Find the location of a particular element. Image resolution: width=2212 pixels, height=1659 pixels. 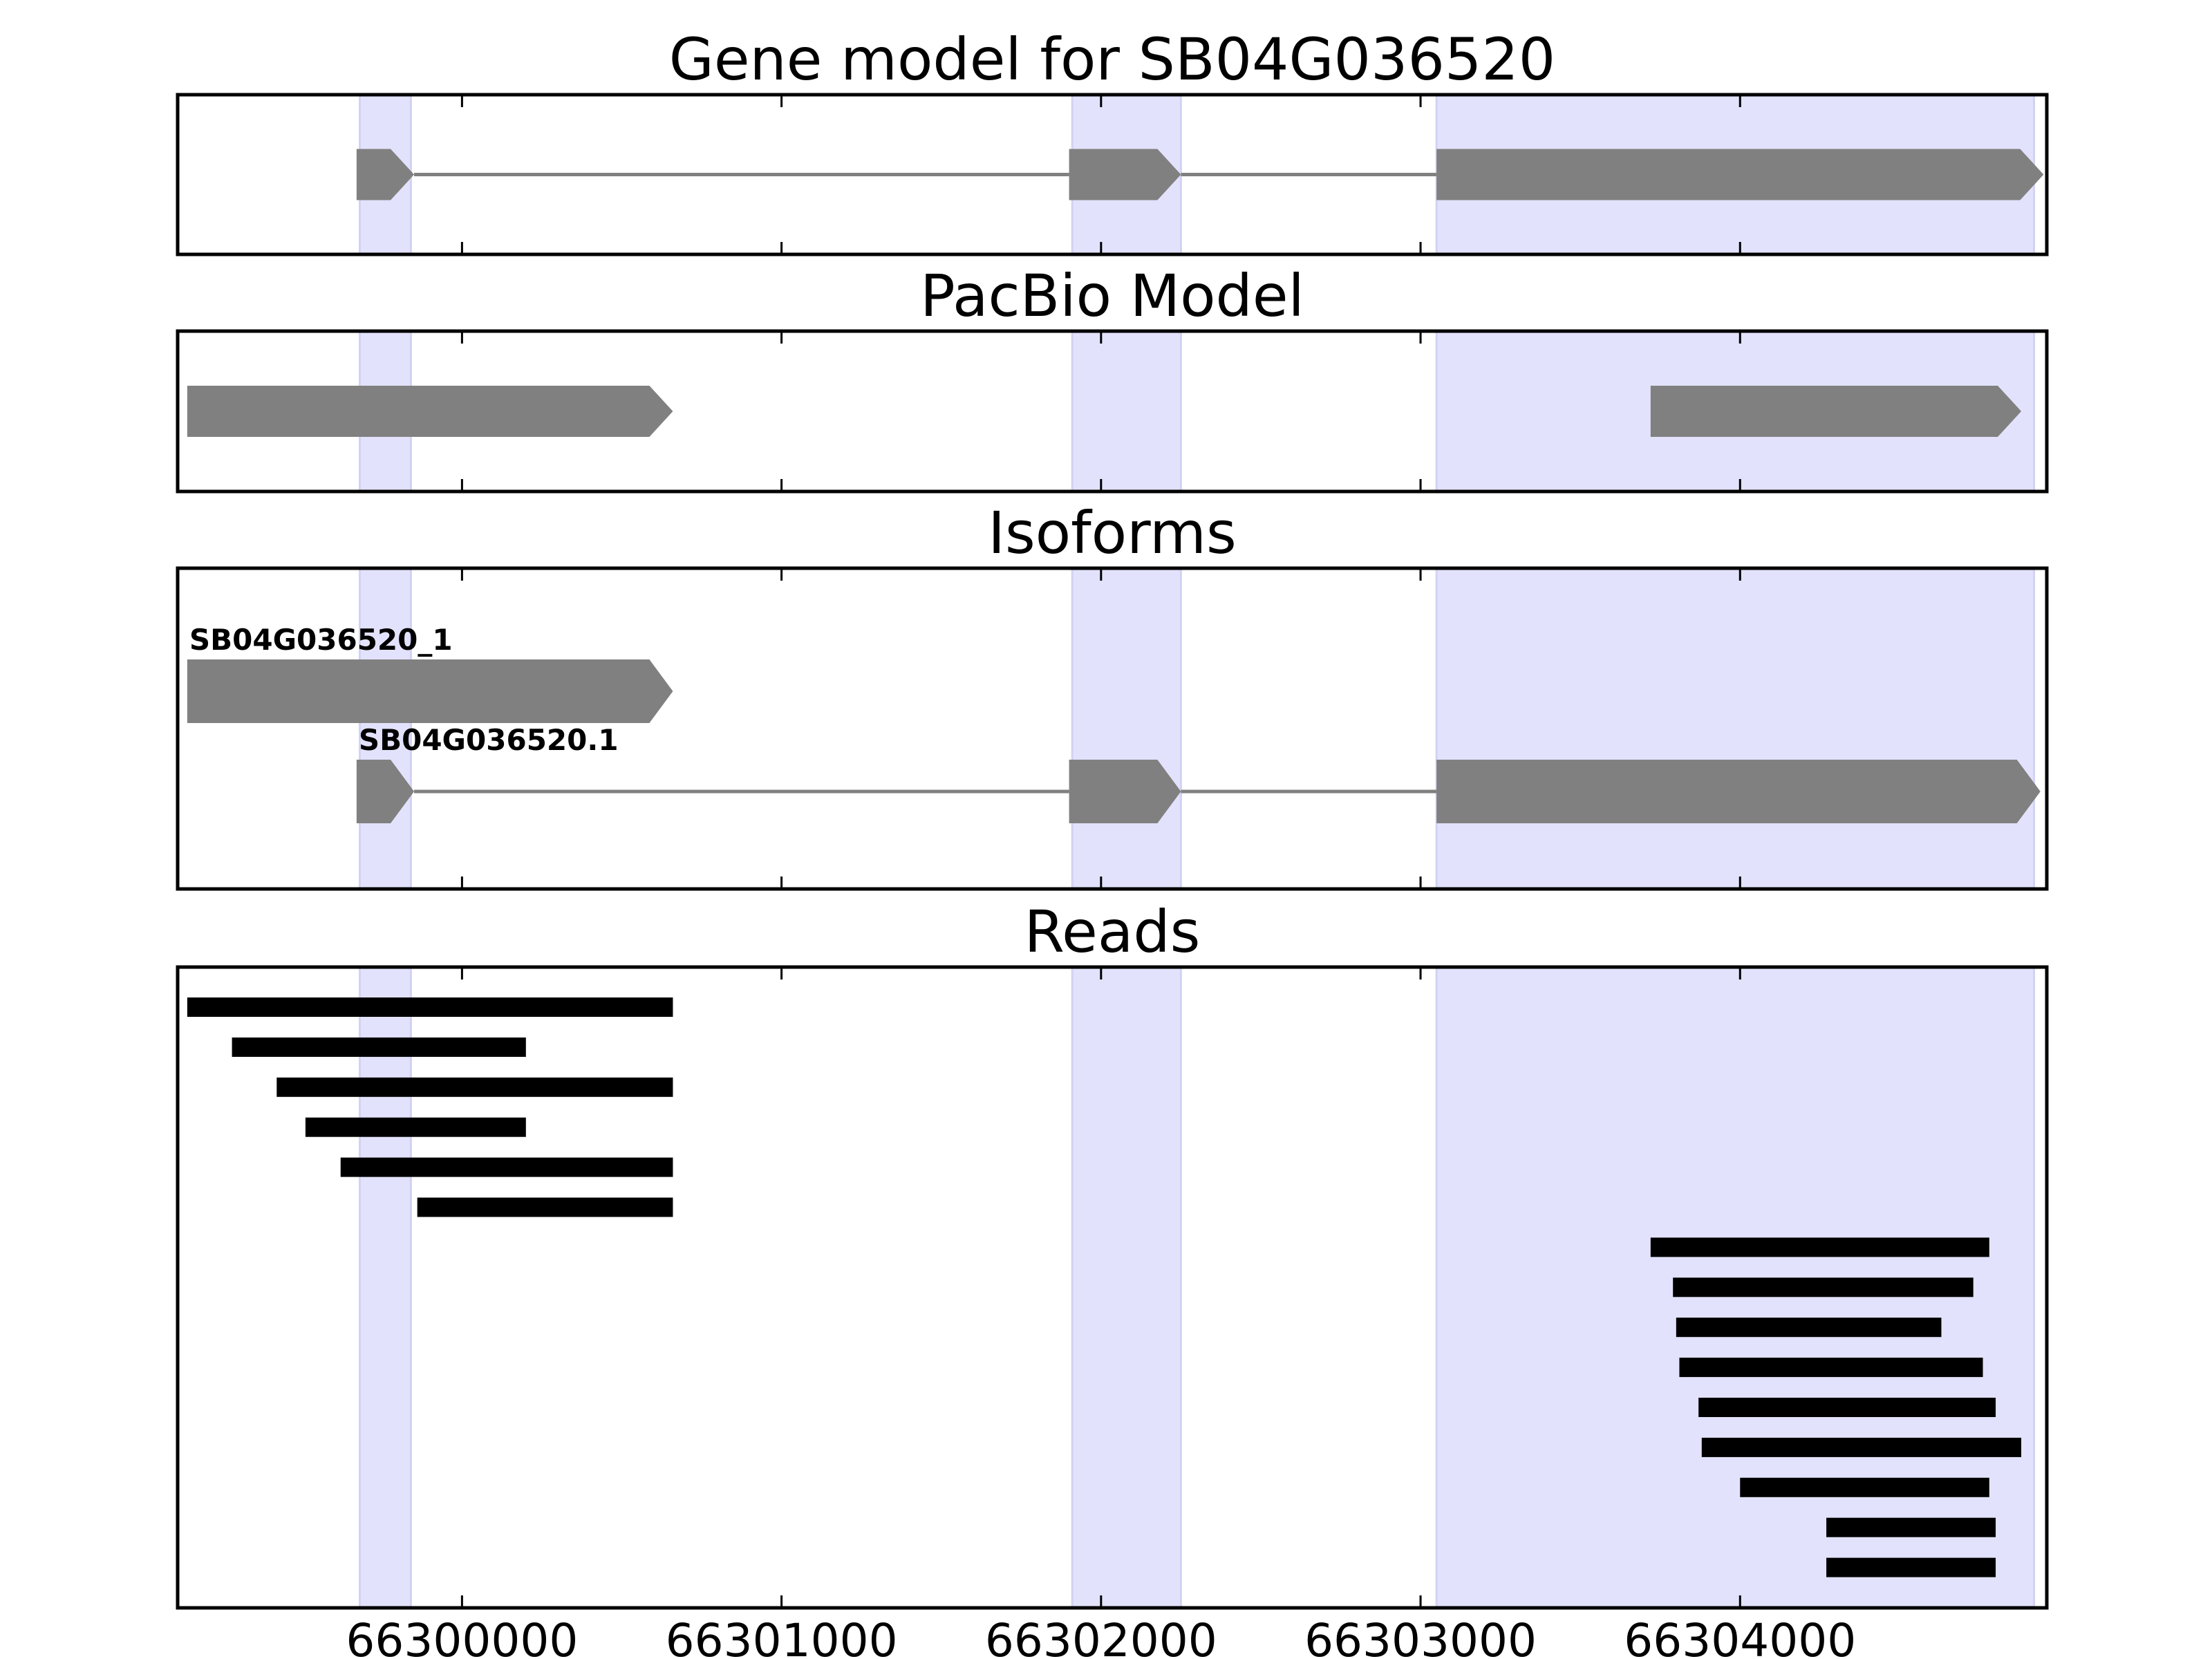

x-tick-label: 66302000 is located at coordinates (1101, 1637).